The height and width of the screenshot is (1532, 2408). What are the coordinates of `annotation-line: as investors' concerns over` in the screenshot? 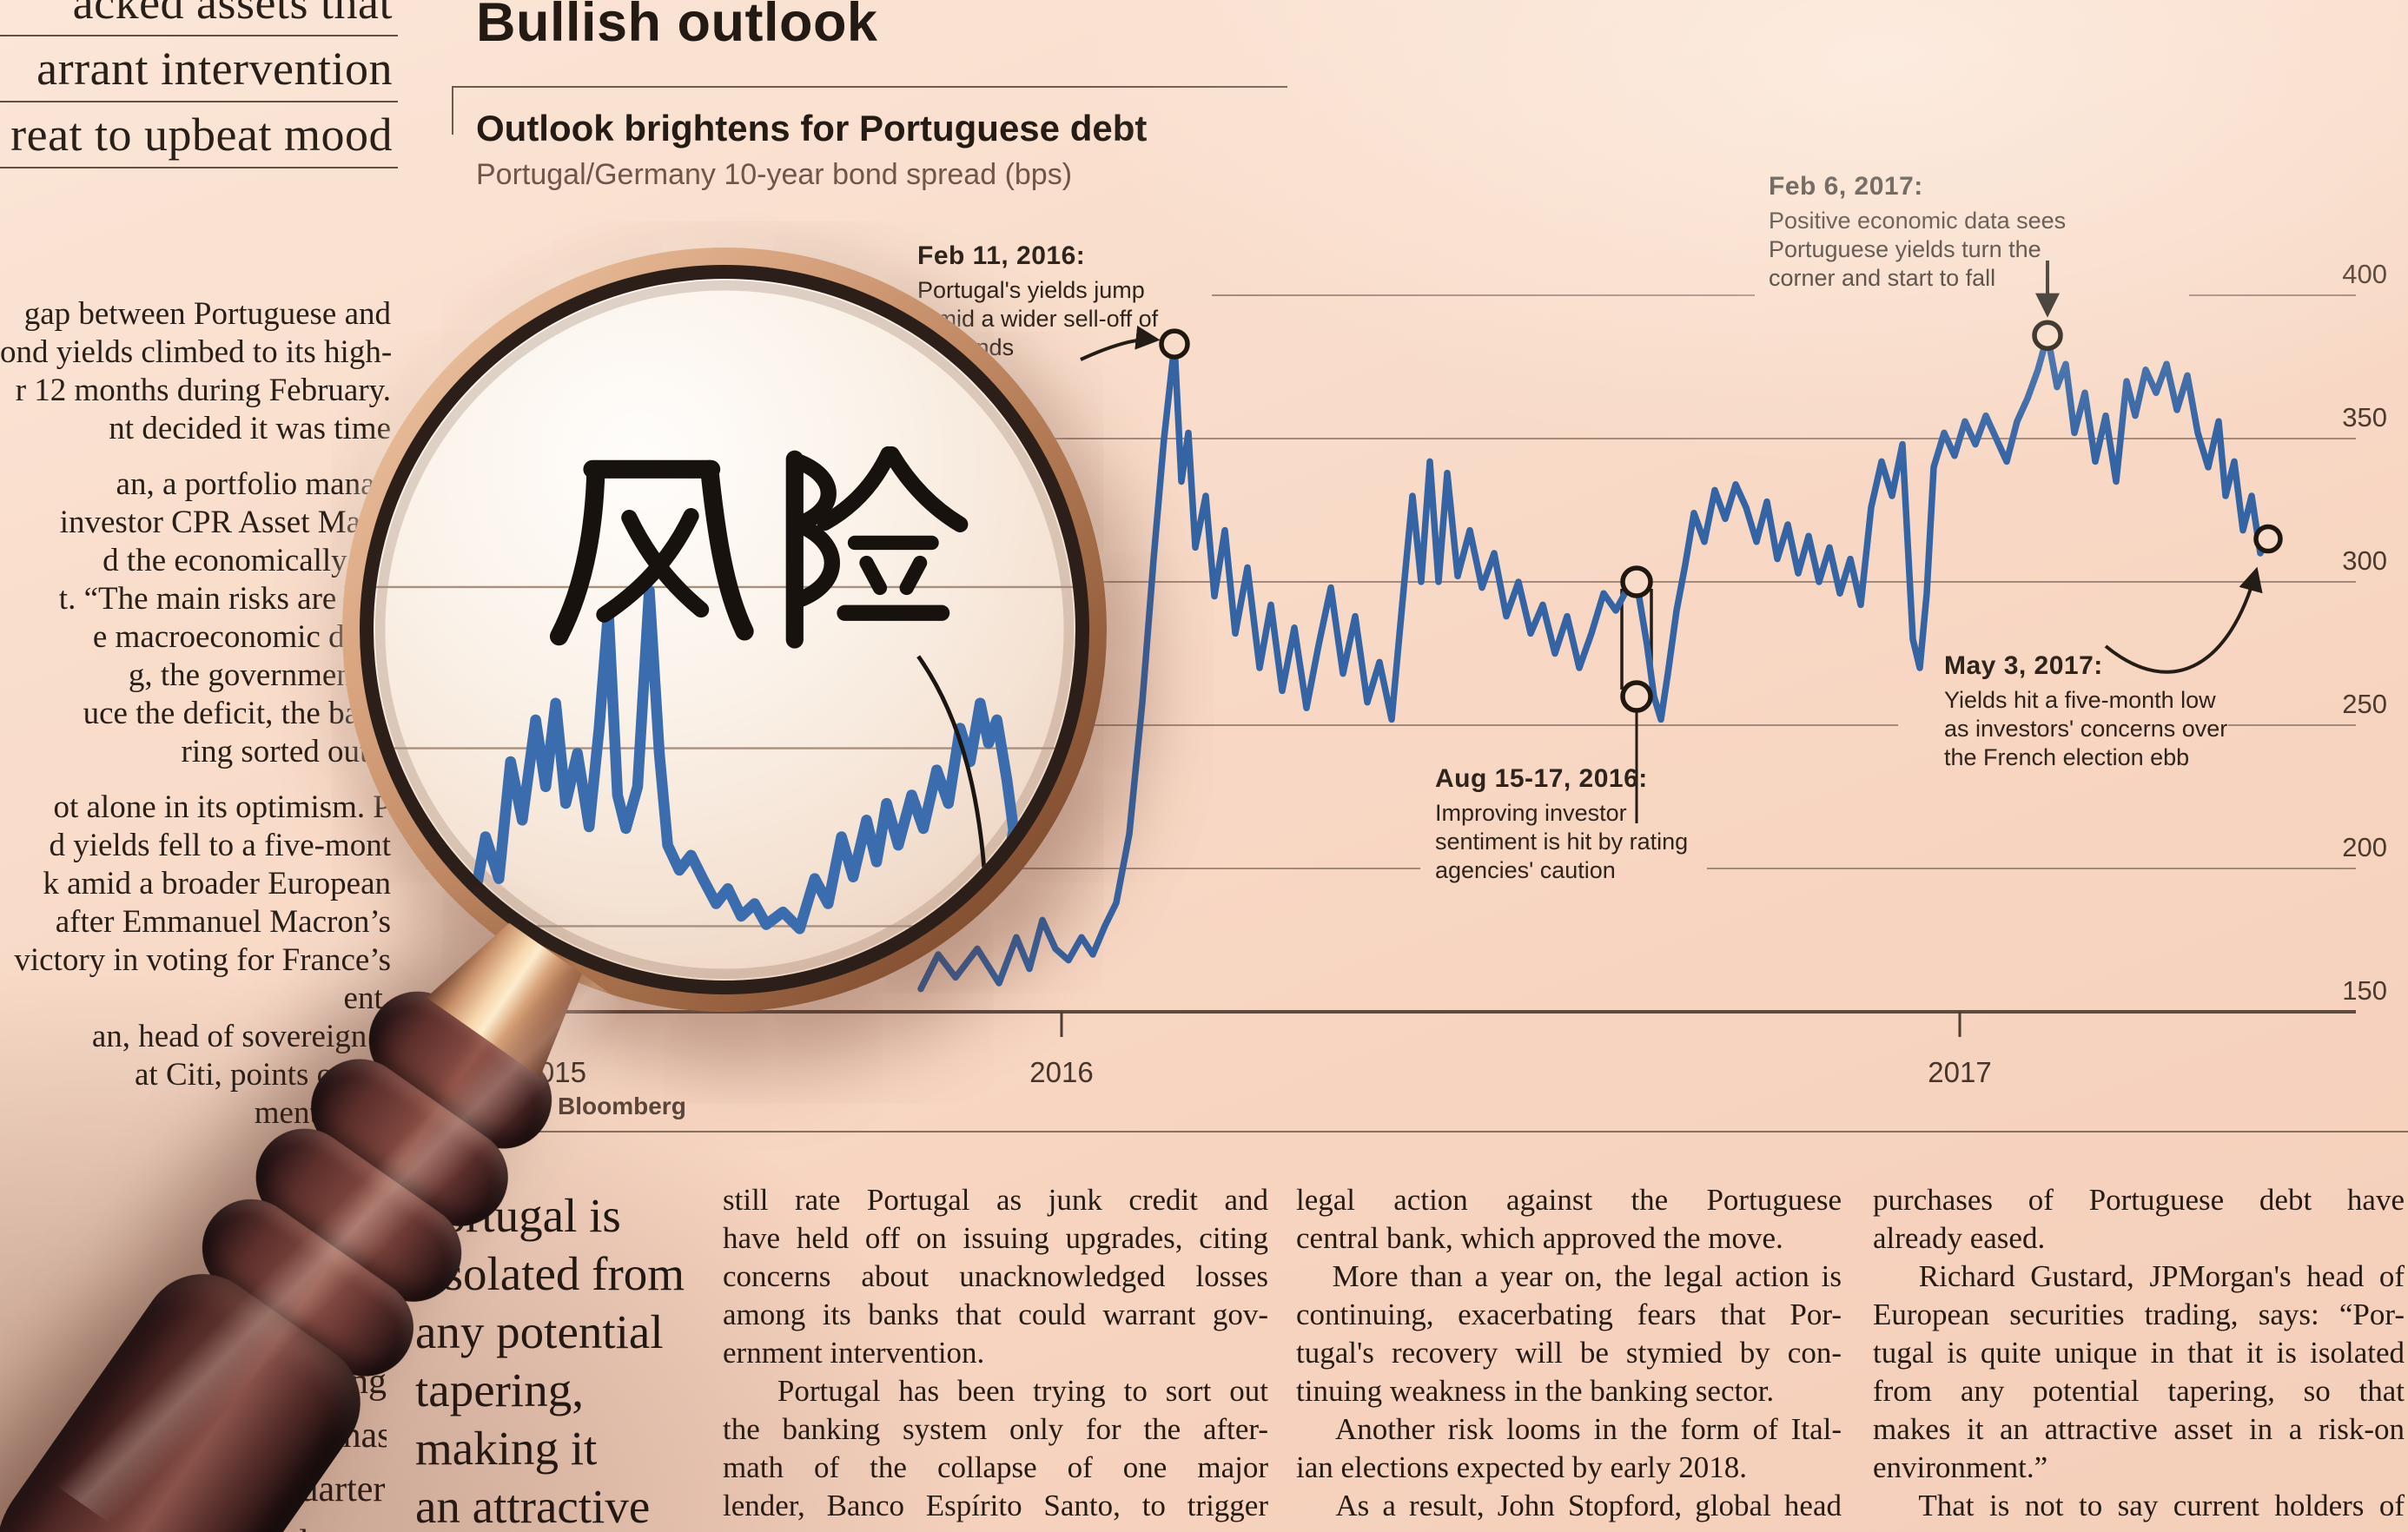 It's located at (2086, 729).